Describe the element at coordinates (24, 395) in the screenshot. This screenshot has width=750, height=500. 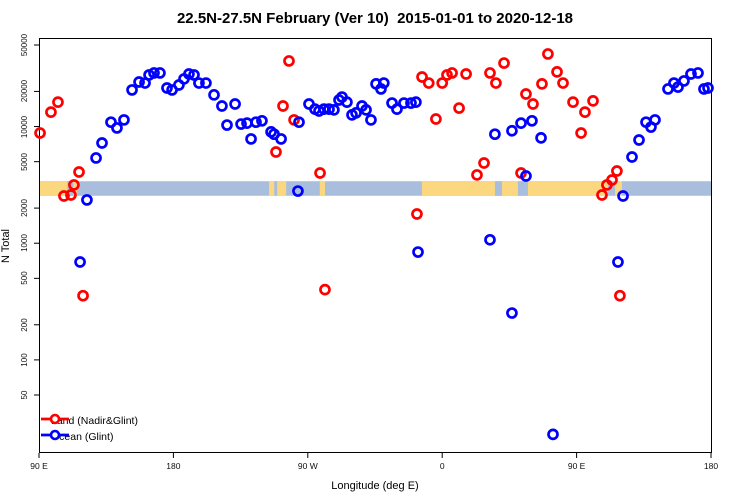
I see `y-tick-label: 50` at that location.